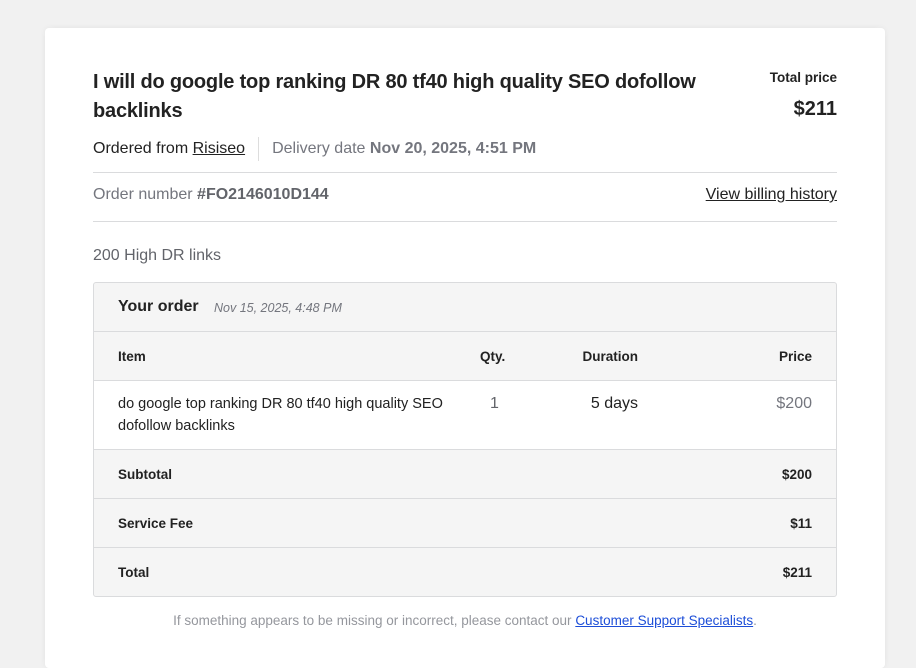 This screenshot has width=916, height=668. Describe the element at coordinates (465, 356) in the screenshot. I see `table-header-row: Item Qty. Duration Price` at that location.